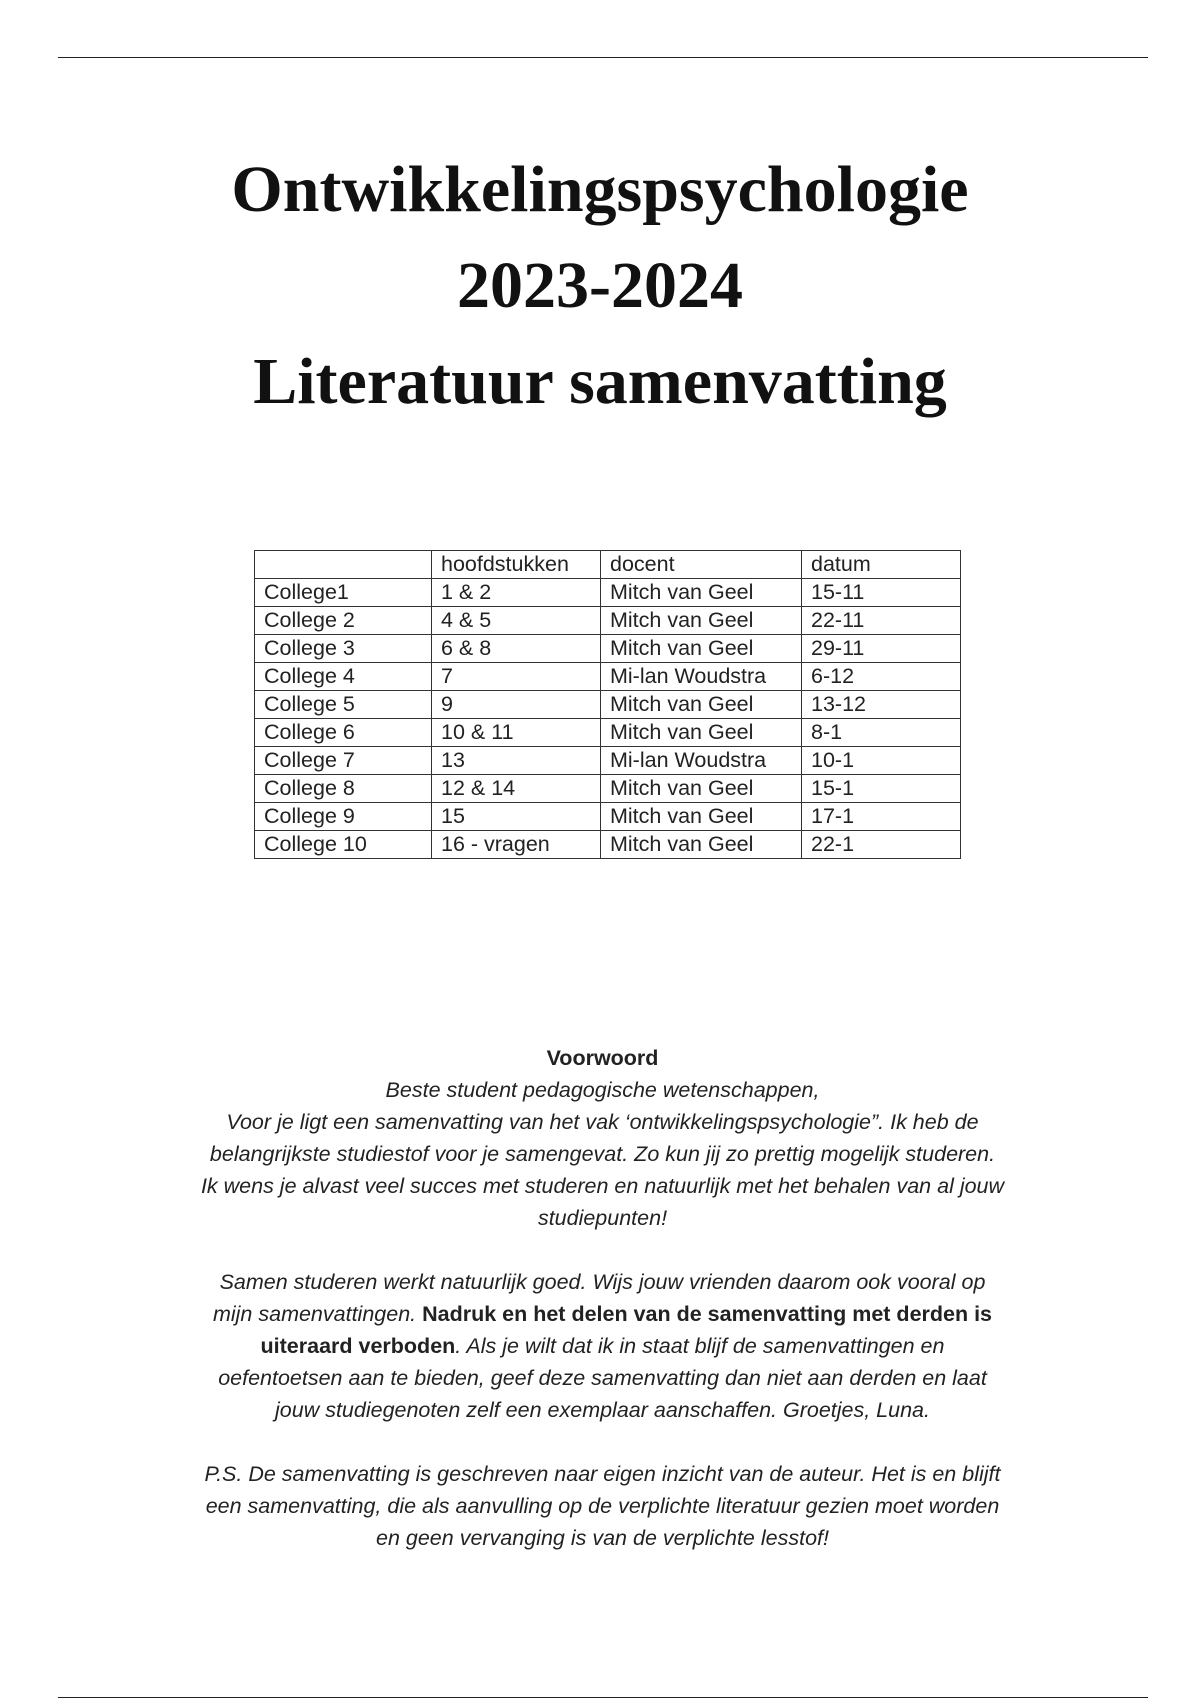  What do you see at coordinates (343, 844) in the screenshot?
I see `table-cell: College 10` at bounding box center [343, 844].